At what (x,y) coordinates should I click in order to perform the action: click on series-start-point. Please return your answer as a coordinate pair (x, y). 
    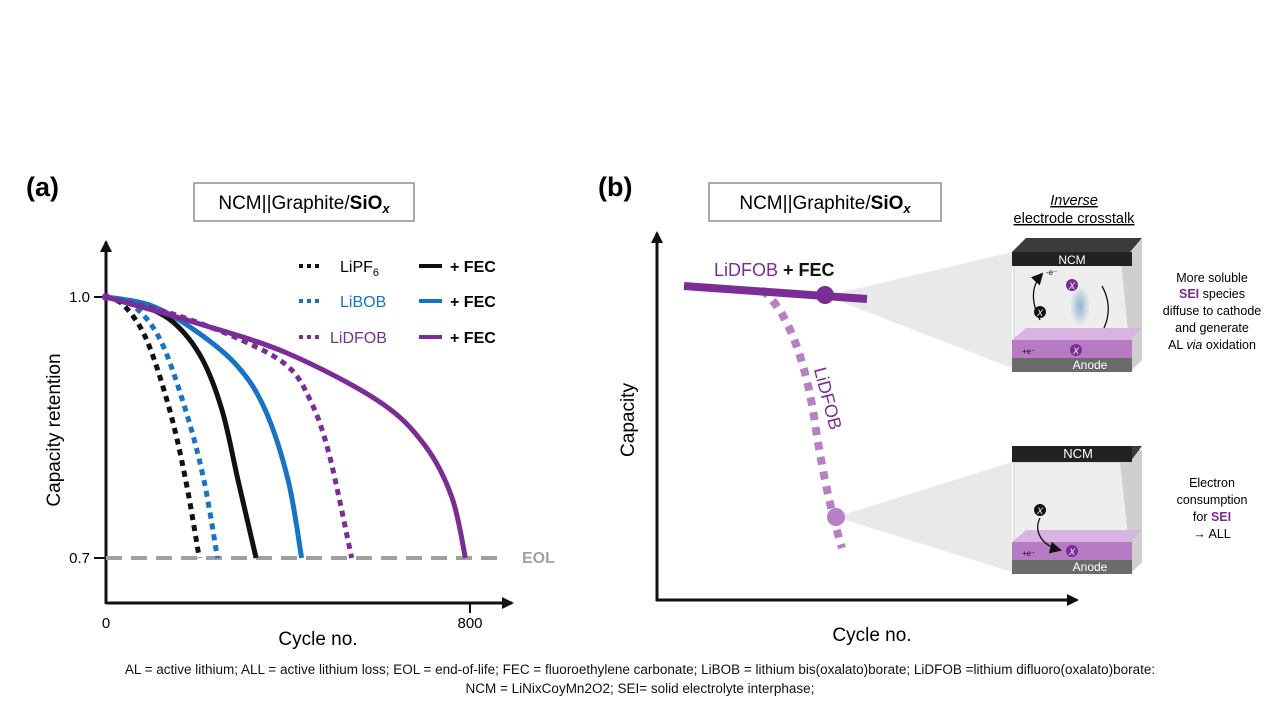
    Looking at the image, I should click on (106, 297).